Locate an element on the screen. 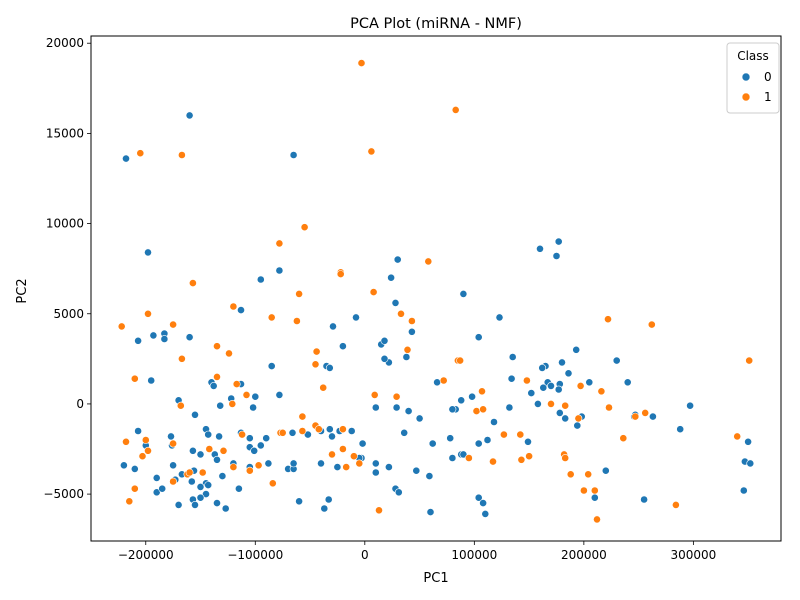 This screenshot has height=600, width=800. y-tick-label: 20000 is located at coordinates (65, 43).